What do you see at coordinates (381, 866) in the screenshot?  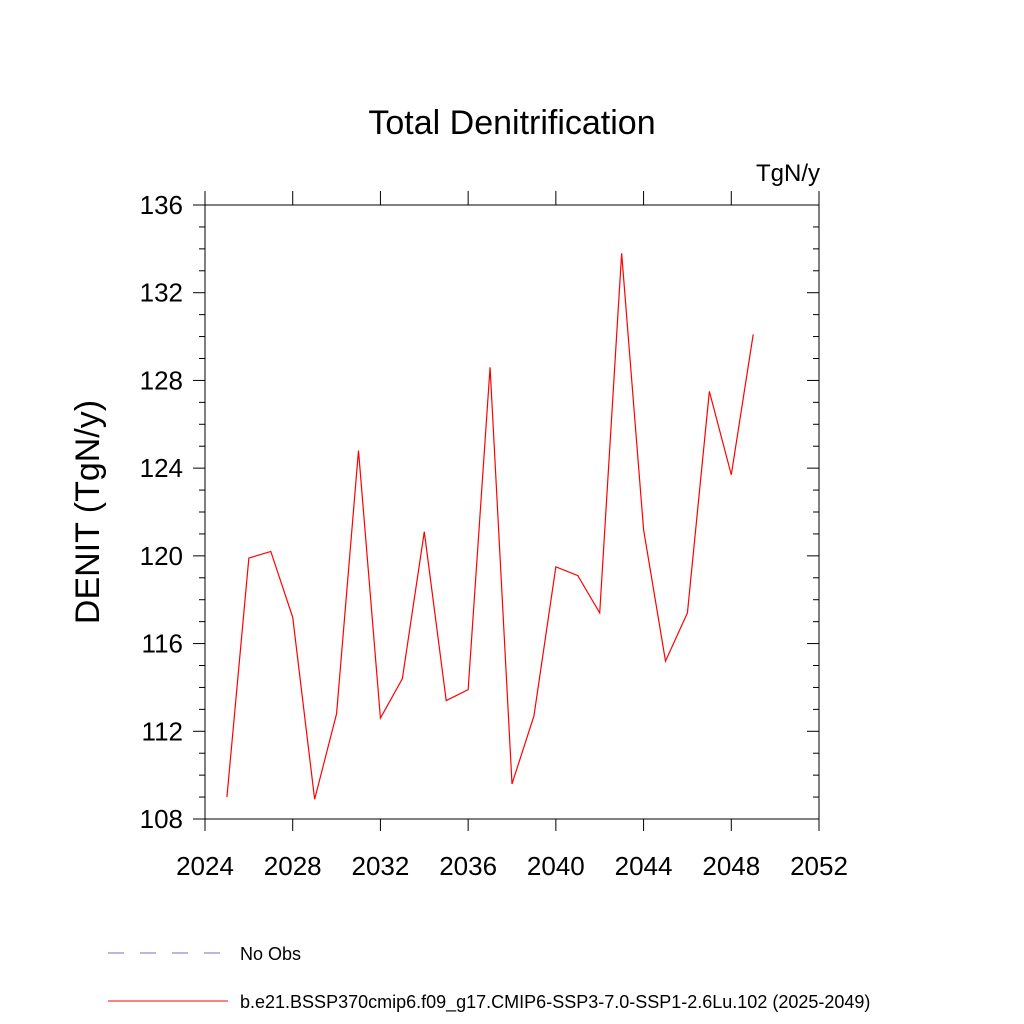 I see `x-tick-label: 2032` at bounding box center [381, 866].